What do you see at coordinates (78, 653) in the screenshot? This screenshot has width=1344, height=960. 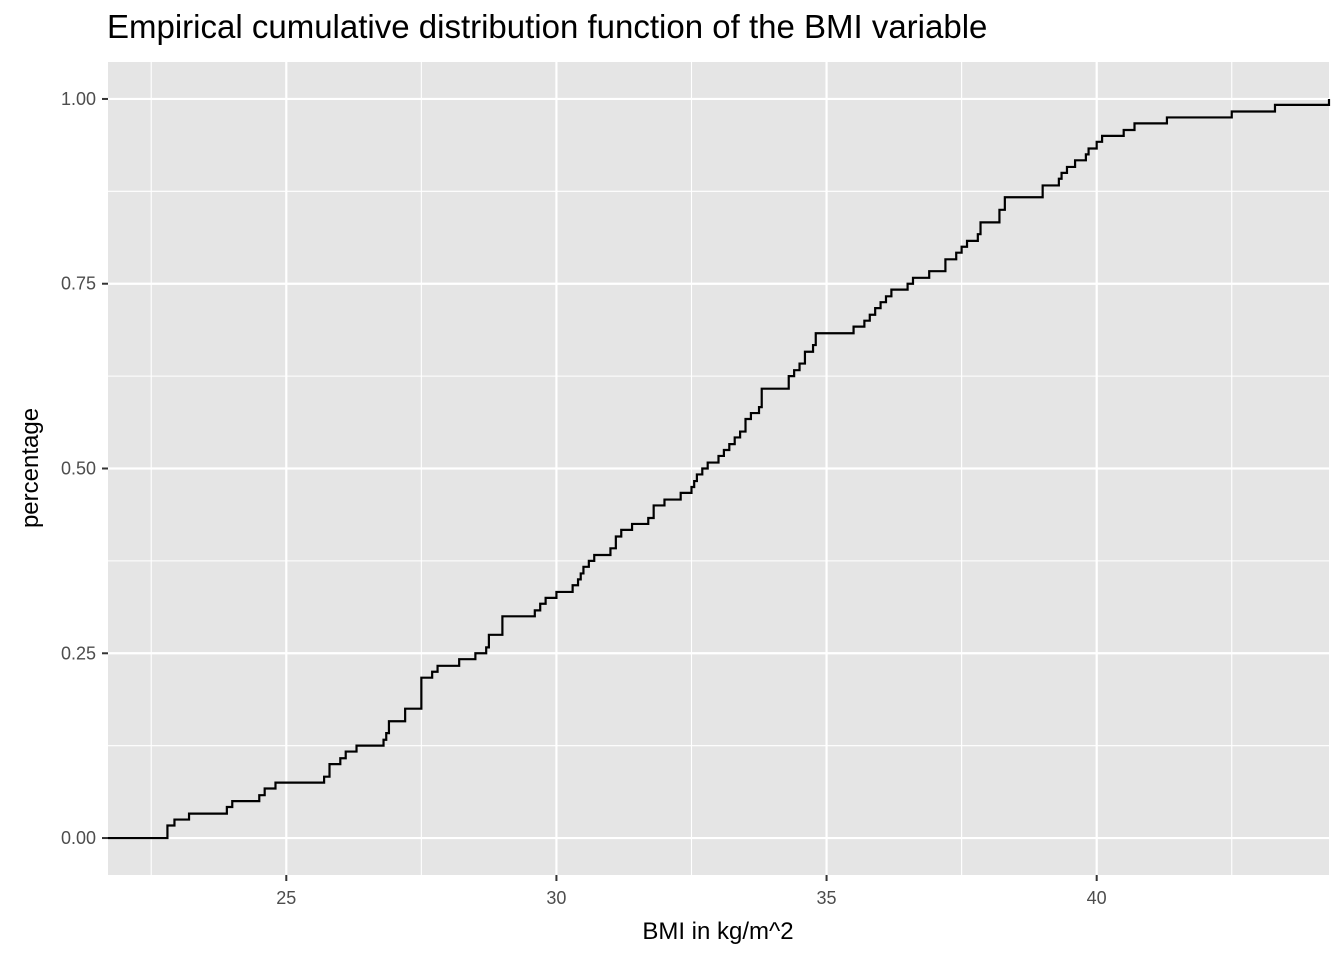 I see `y-tick-label: 0.25` at bounding box center [78, 653].